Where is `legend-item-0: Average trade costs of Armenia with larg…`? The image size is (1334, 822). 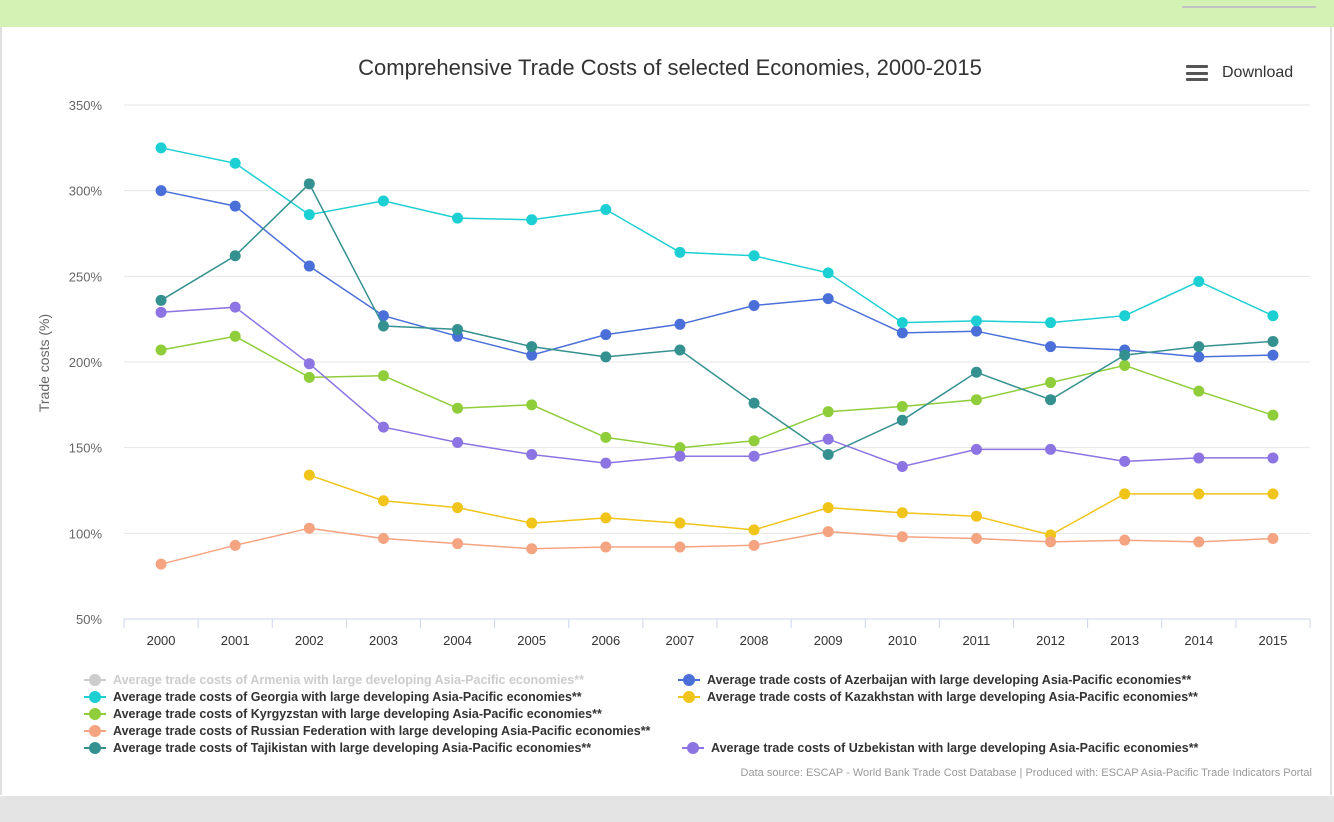 legend-item-0: Average trade costs of Armenia with larg… is located at coordinates (334, 680).